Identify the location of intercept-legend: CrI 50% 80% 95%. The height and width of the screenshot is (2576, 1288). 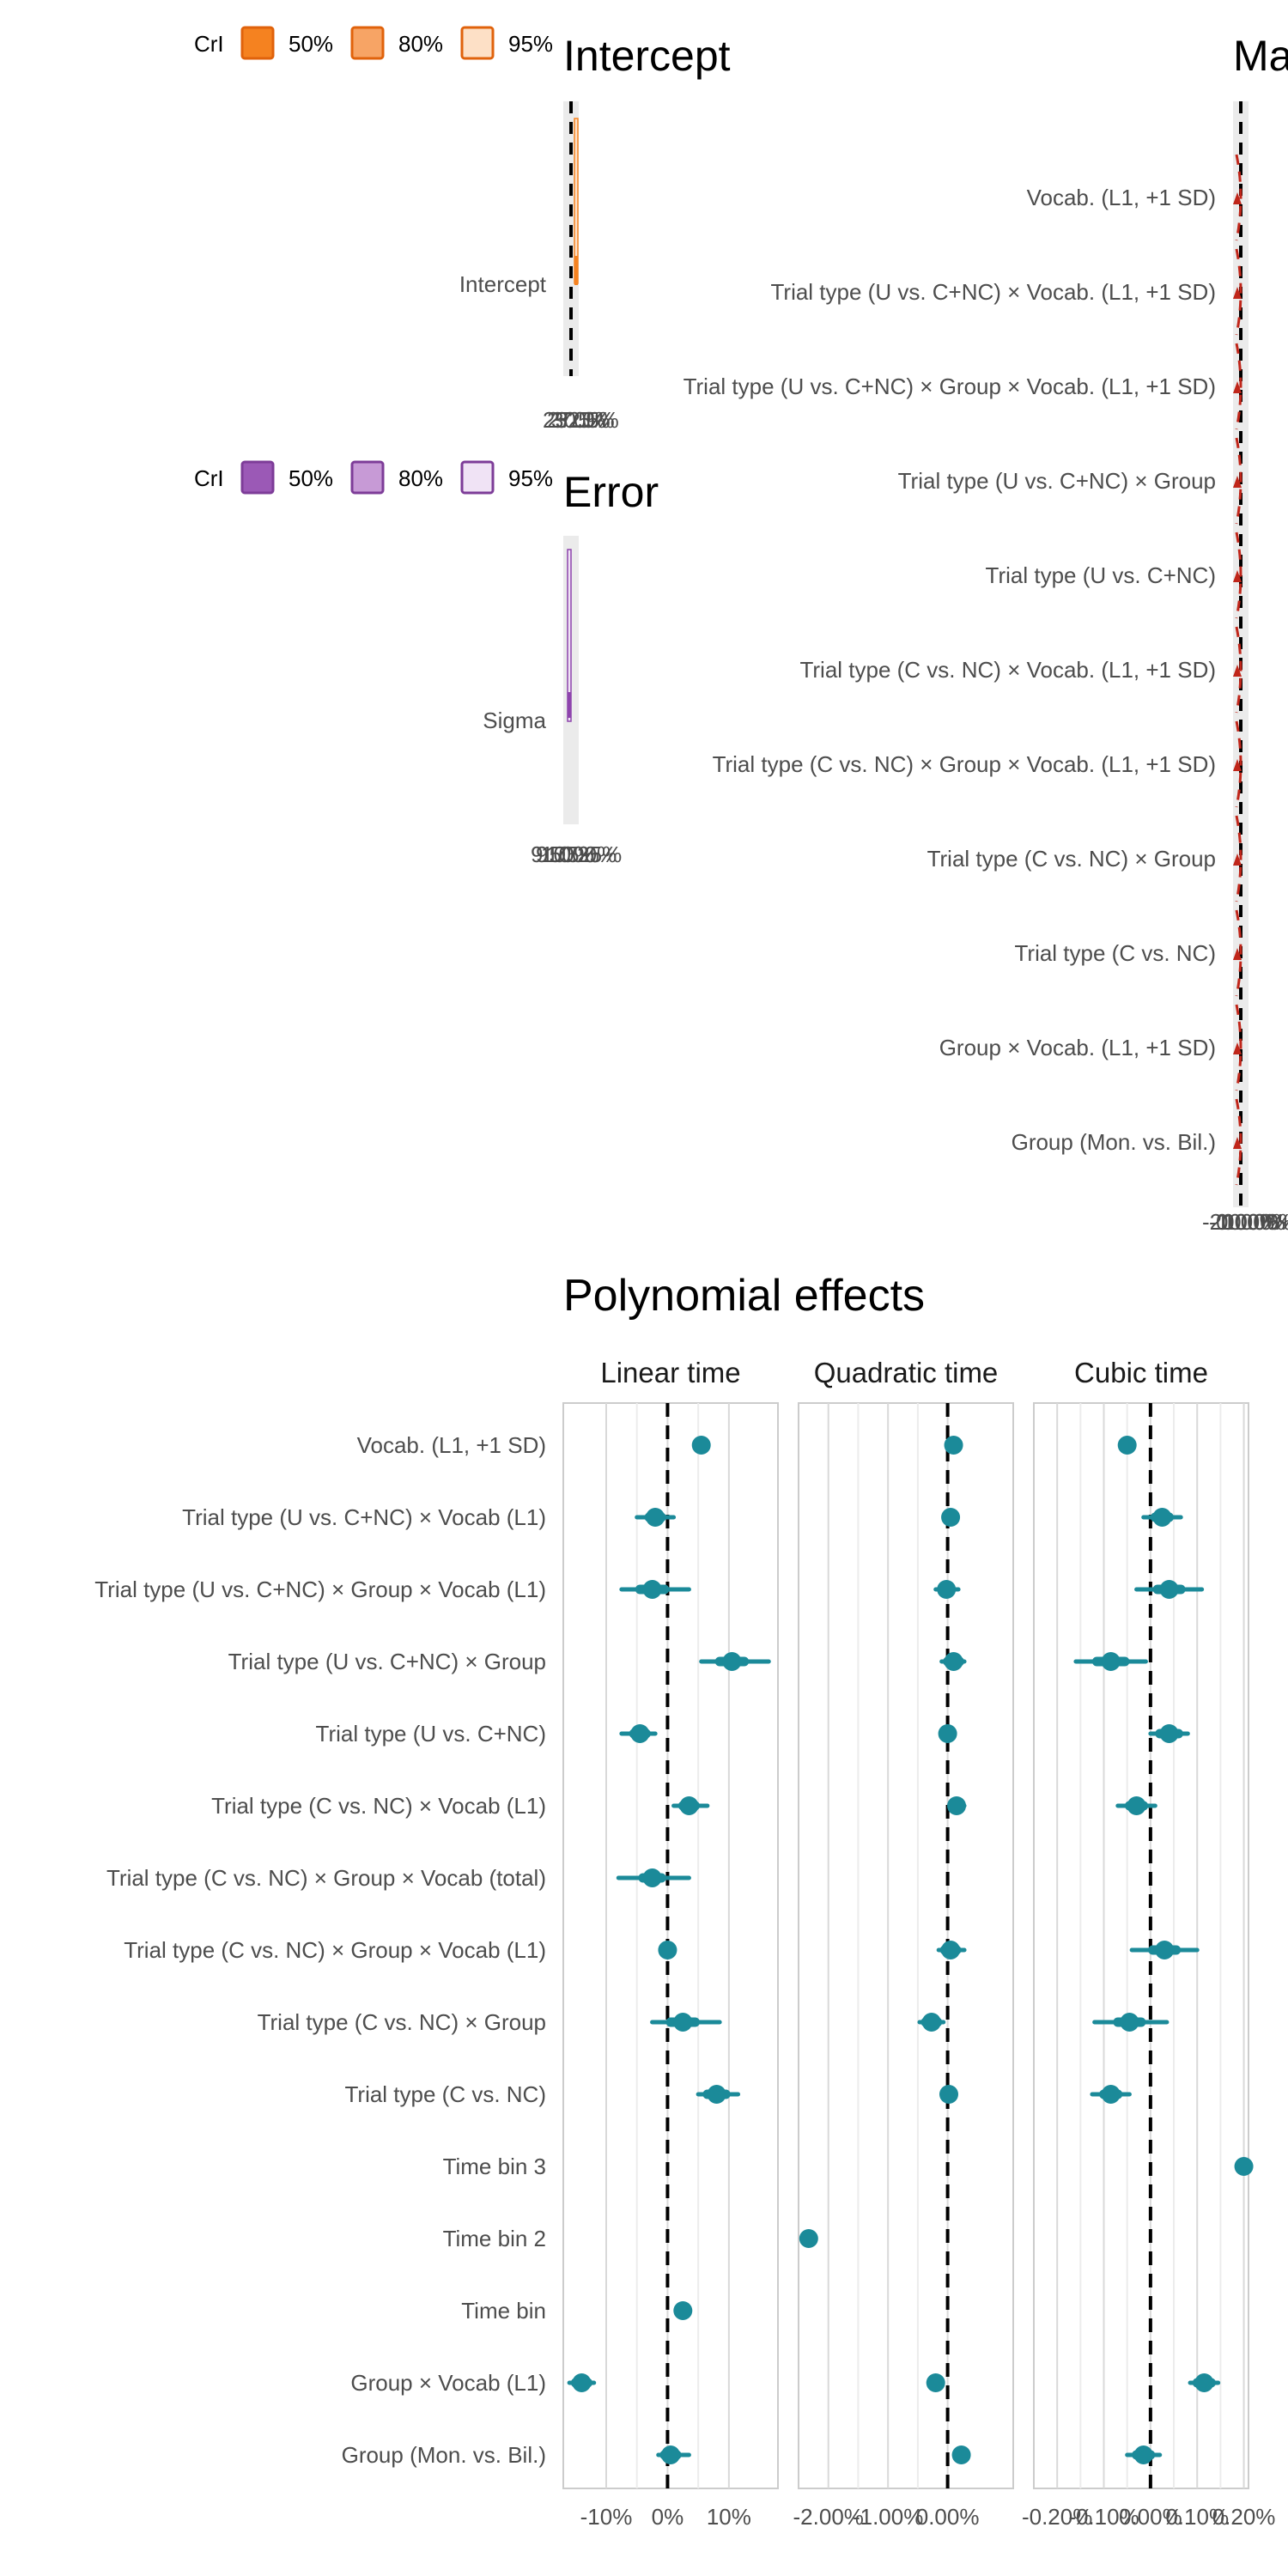
(374, 43).